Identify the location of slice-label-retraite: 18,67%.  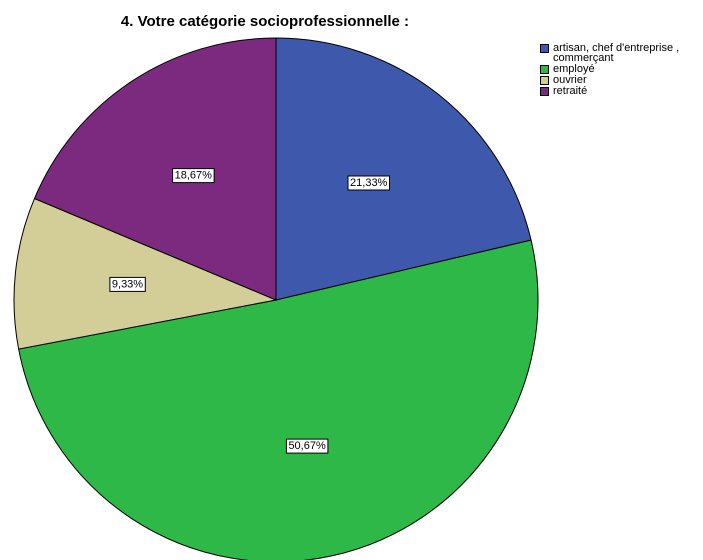
(193, 176).